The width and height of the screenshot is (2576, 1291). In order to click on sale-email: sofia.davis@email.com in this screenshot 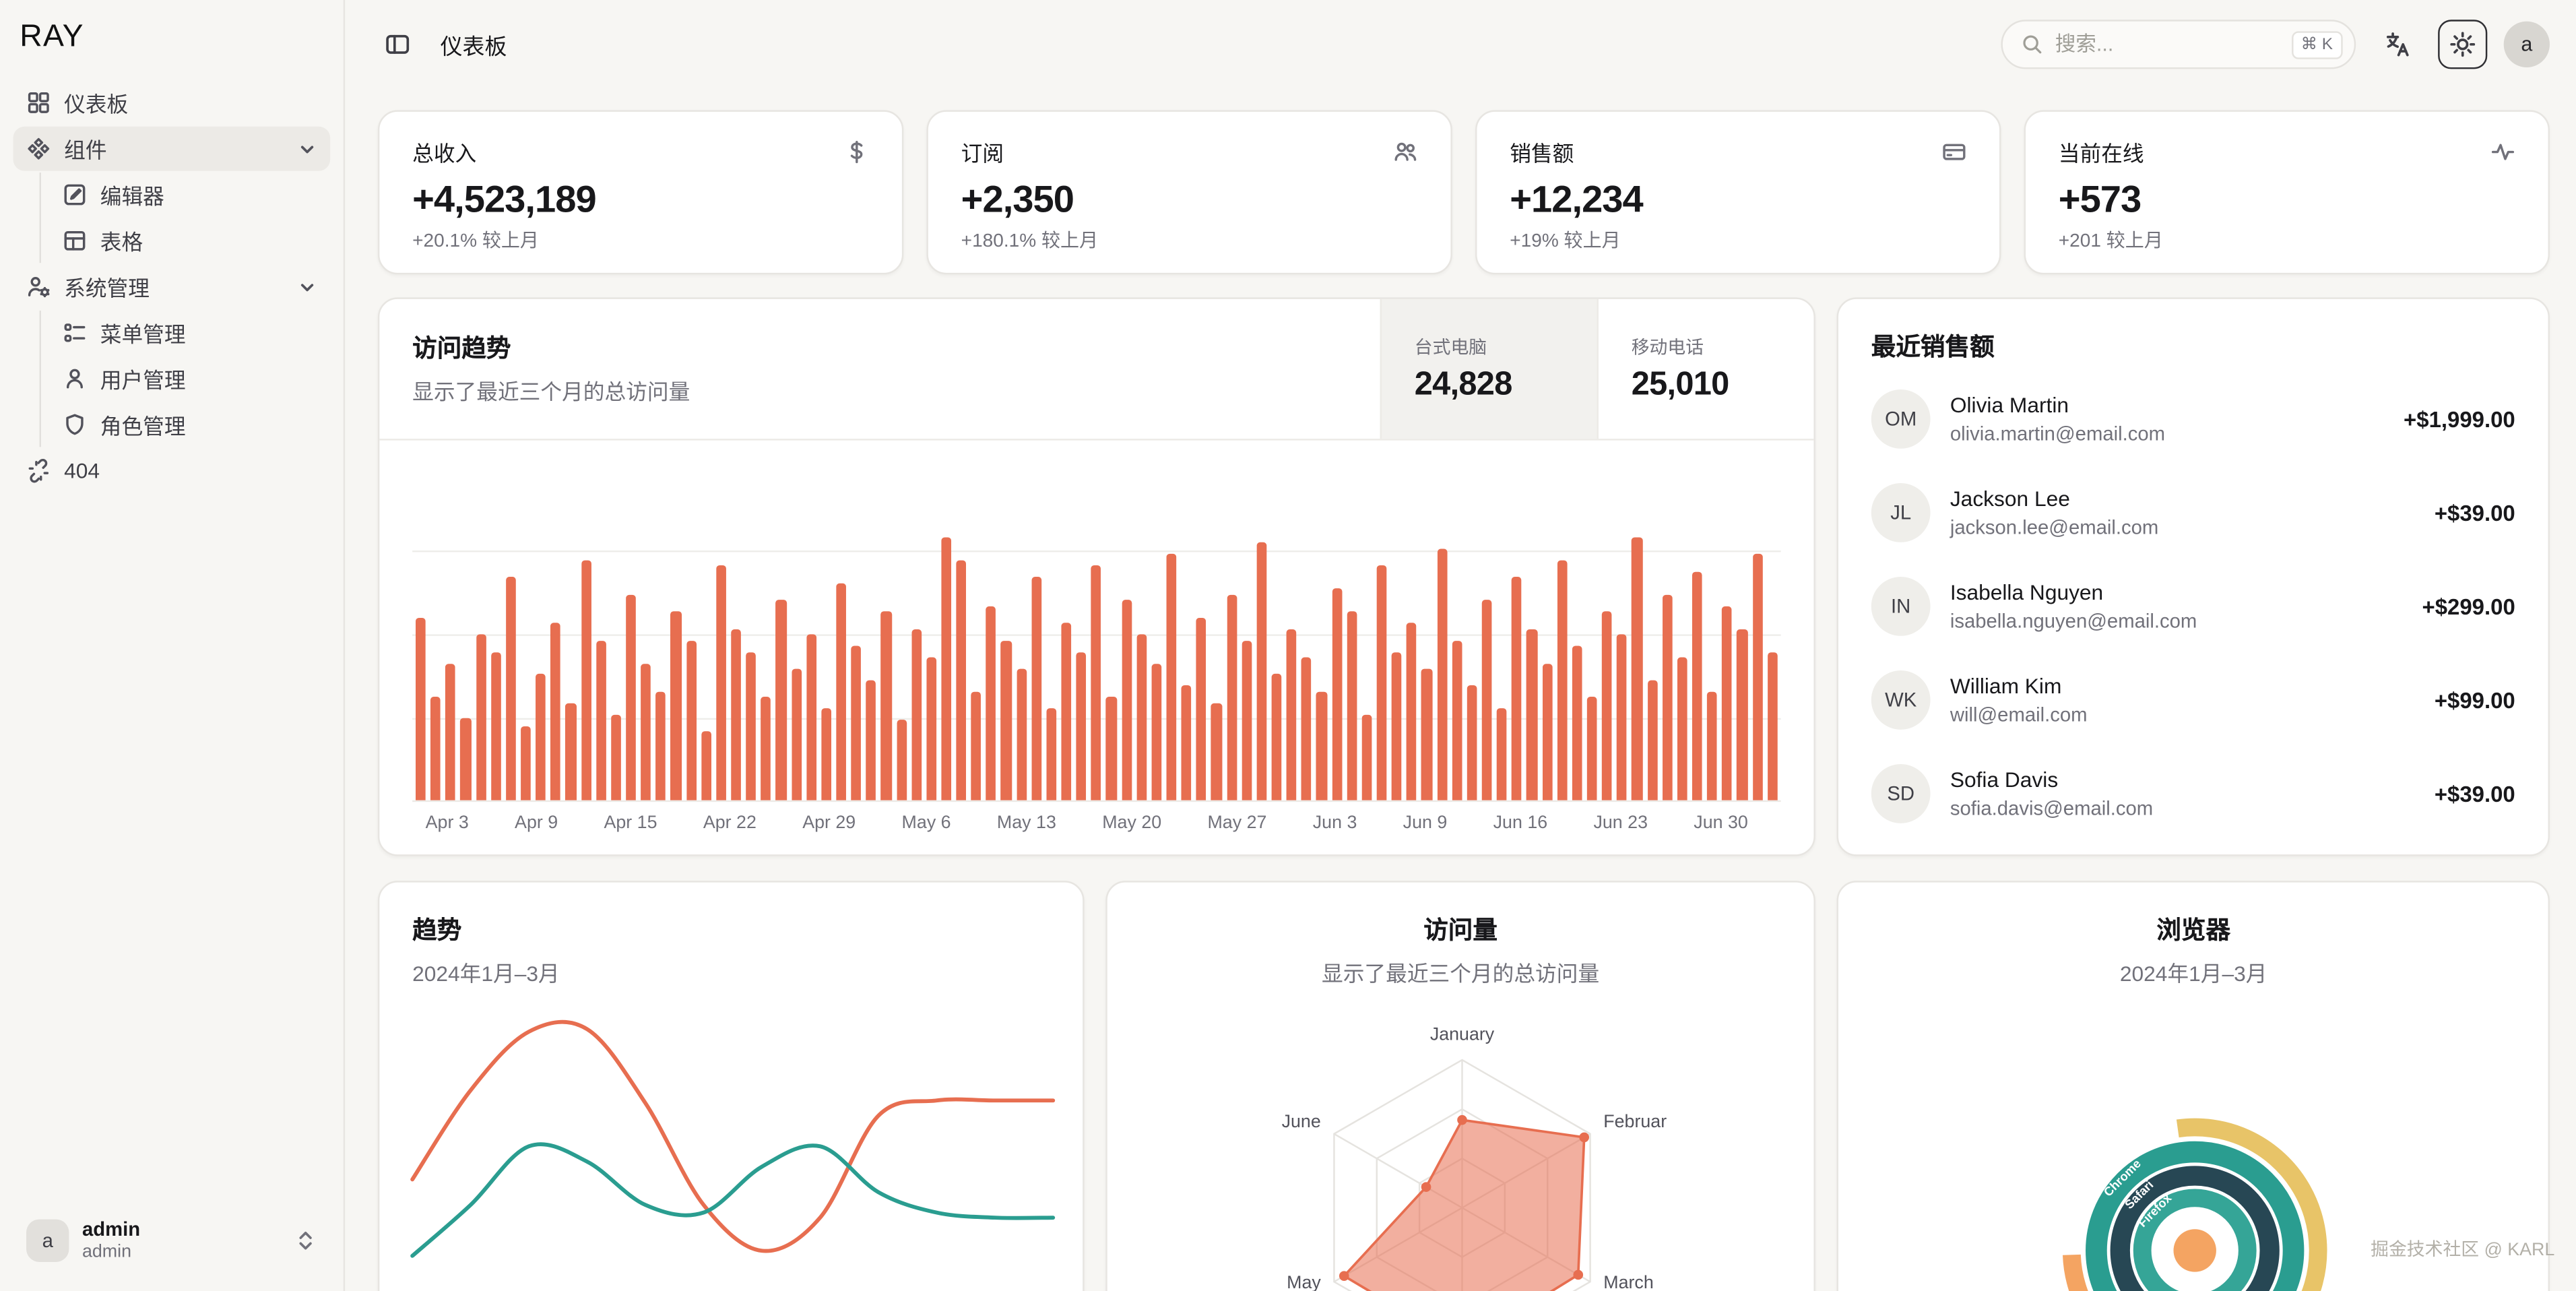, I will do `click(2052, 808)`.